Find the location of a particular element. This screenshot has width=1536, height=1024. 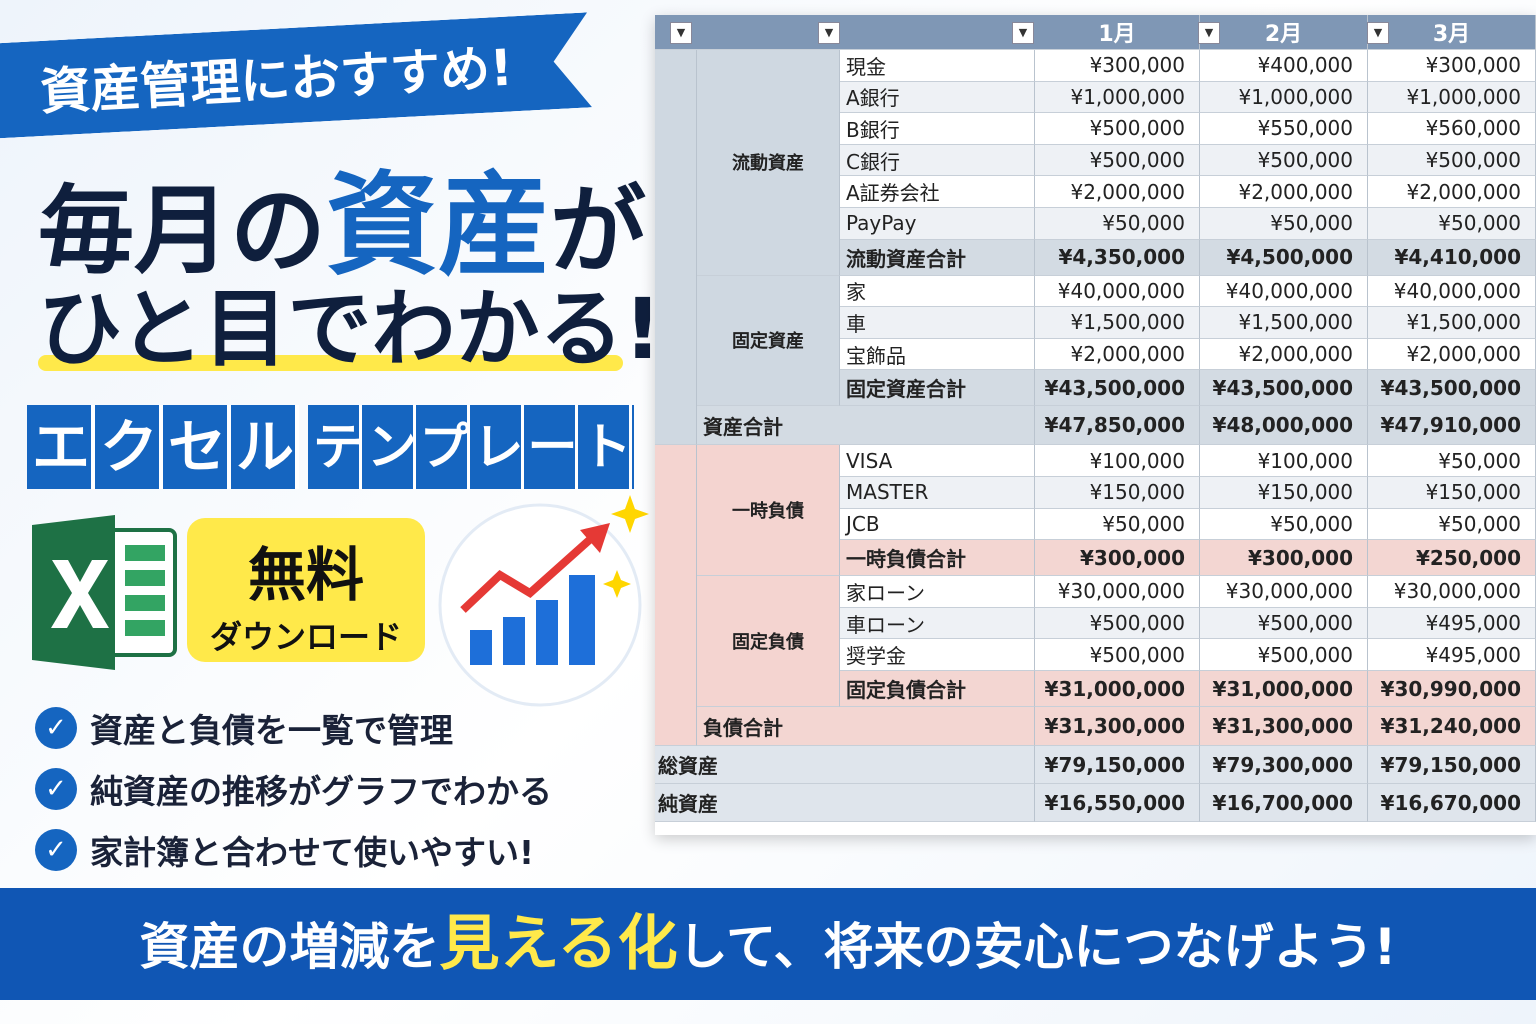

item-label: 車ローン is located at coordinates (937, 623).